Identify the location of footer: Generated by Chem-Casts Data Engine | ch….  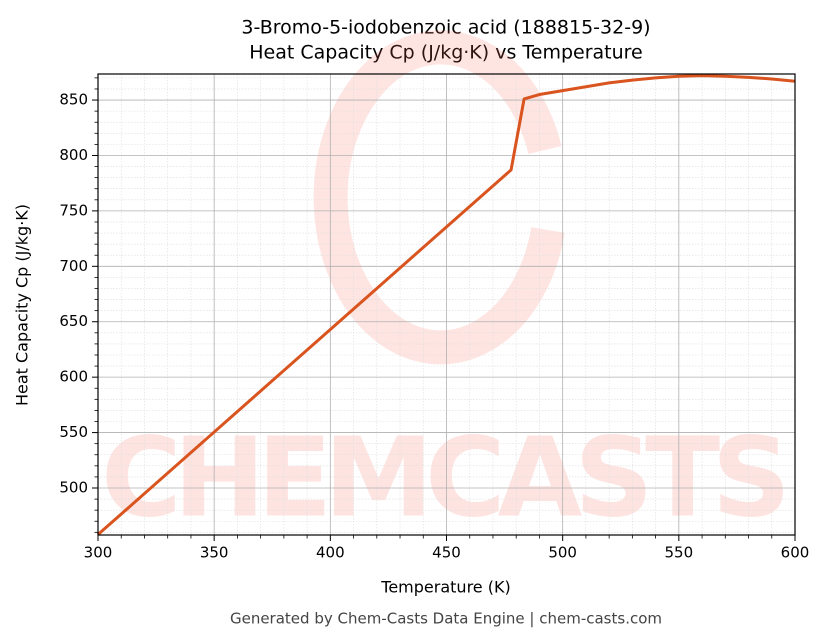
(446, 619).